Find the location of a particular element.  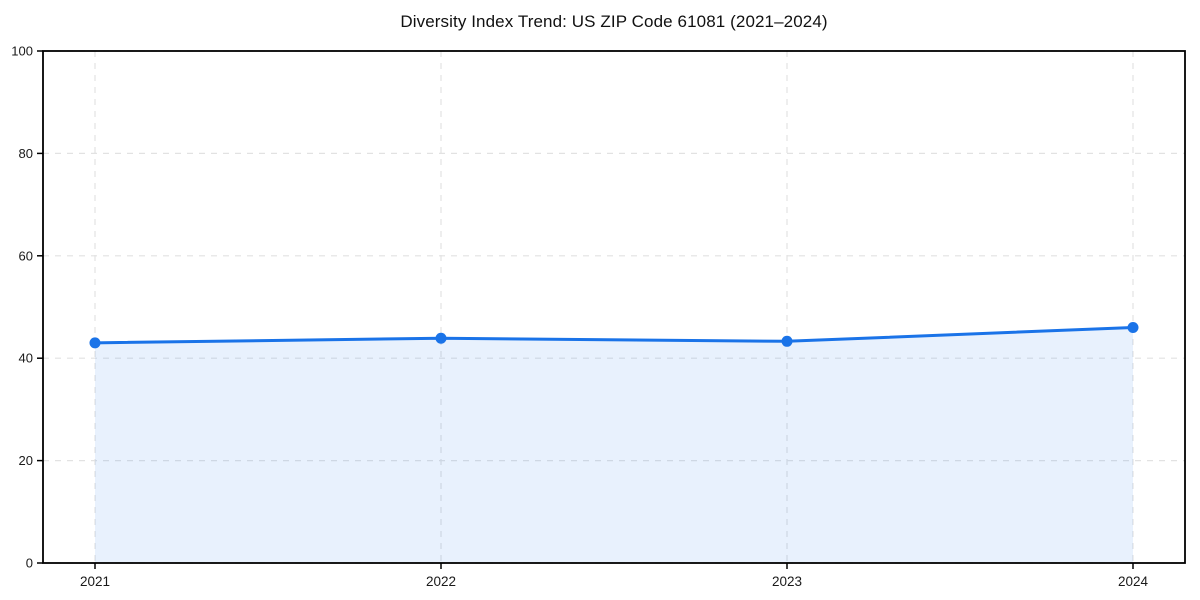

y-axis-tick-label: 80 is located at coordinates (26, 153).